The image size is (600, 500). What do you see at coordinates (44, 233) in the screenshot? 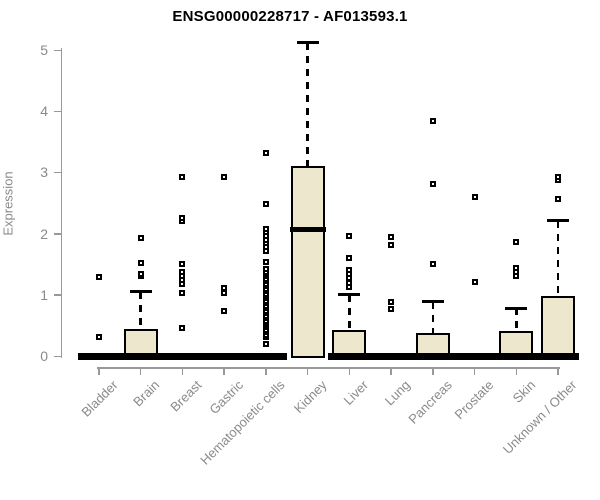
I see `y-tick-label: 2` at bounding box center [44, 233].